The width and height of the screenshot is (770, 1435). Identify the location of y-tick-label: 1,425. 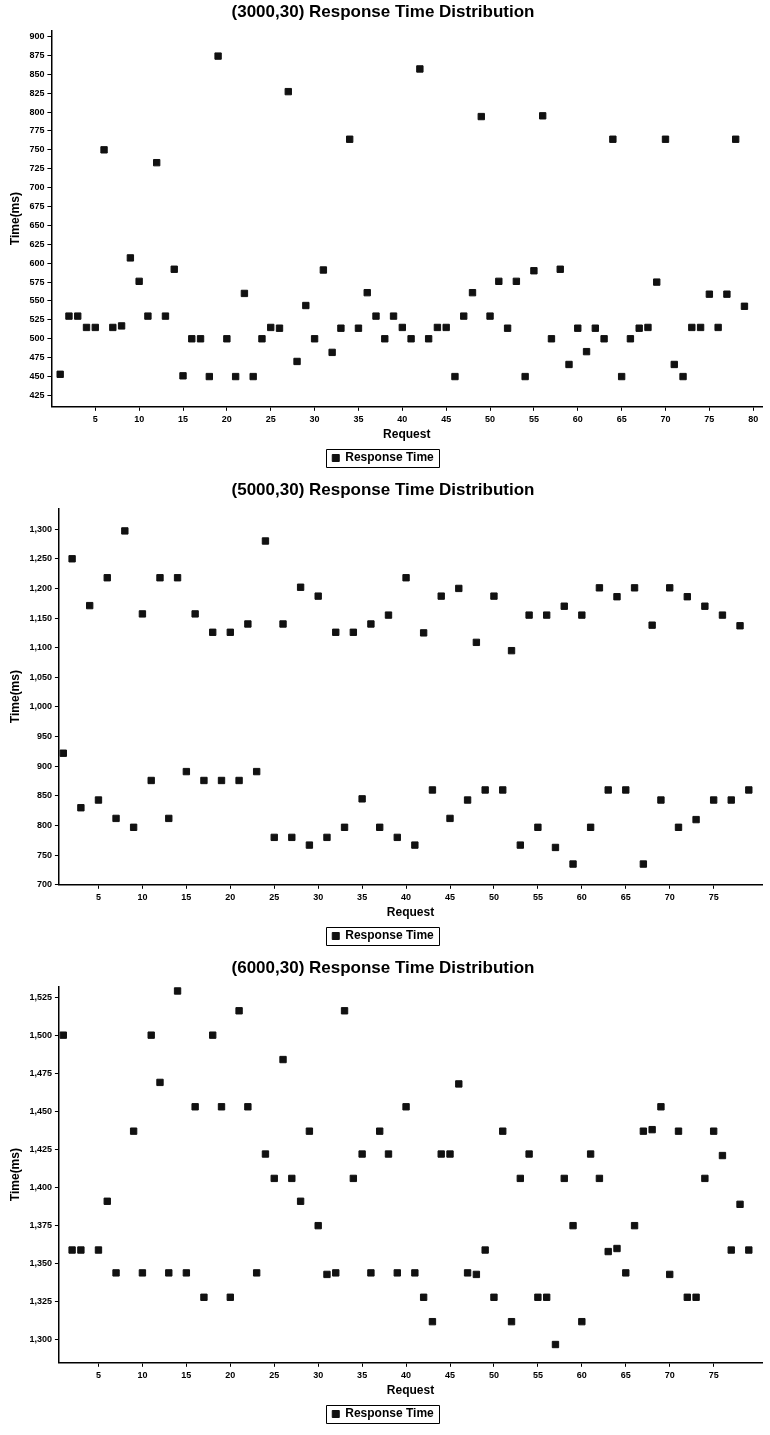
(40, 1148).